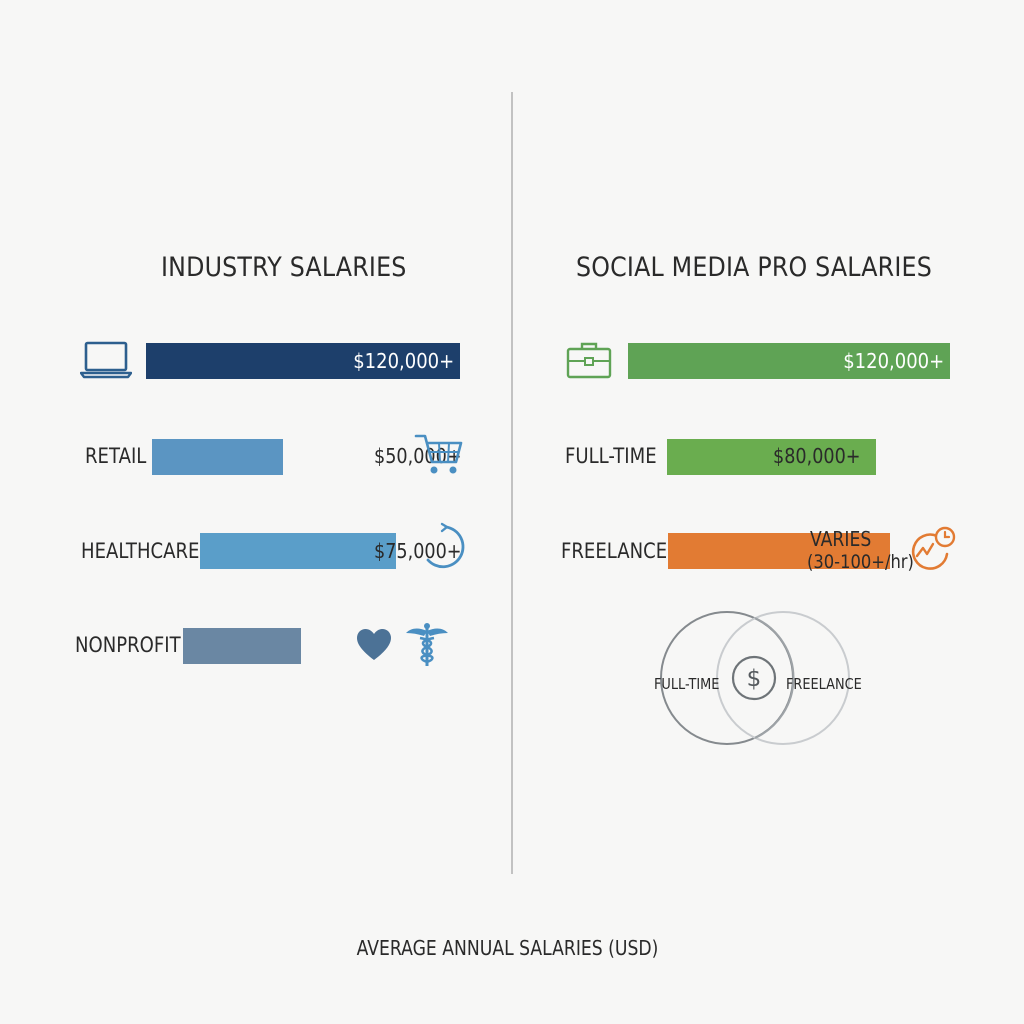  I want to click on nonprofit-label: NONPROFIT, so click(128, 645).